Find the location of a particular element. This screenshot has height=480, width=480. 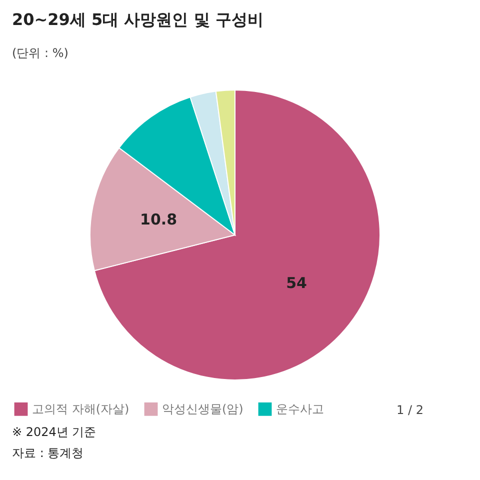

legend-label: 운수사고 is located at coordinates (300, 409).